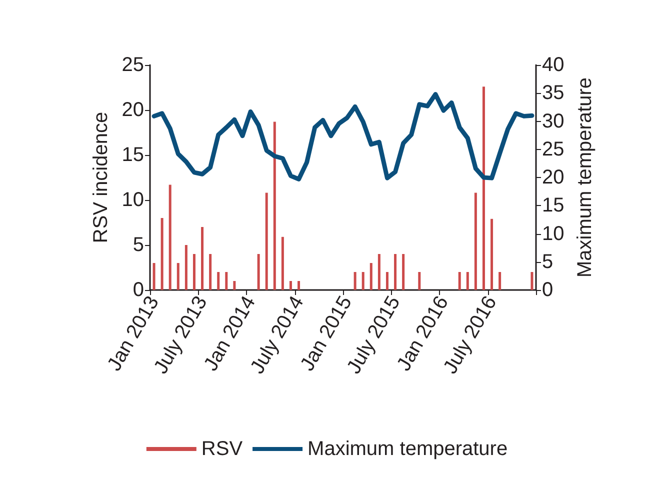 The height and width of the screenshot is (484, 654). I want to click on y2-axis-title: Maximum temperature, so click(585, 177).